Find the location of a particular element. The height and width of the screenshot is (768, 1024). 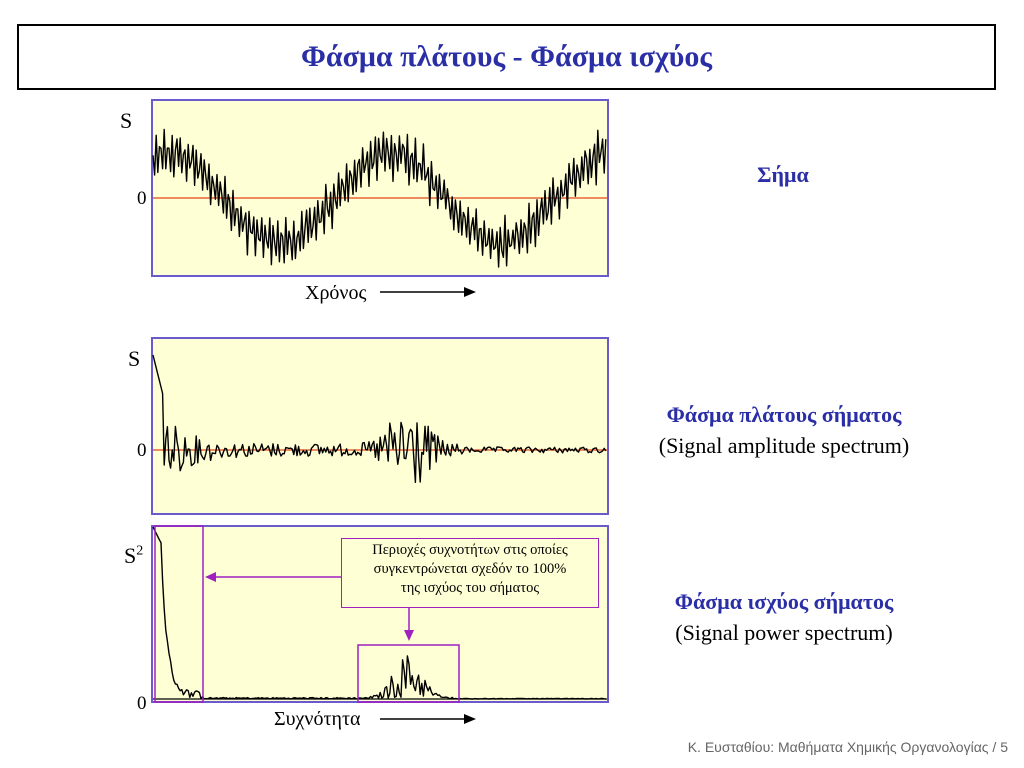

frequency-arrow is located at coordinates (428, 719).